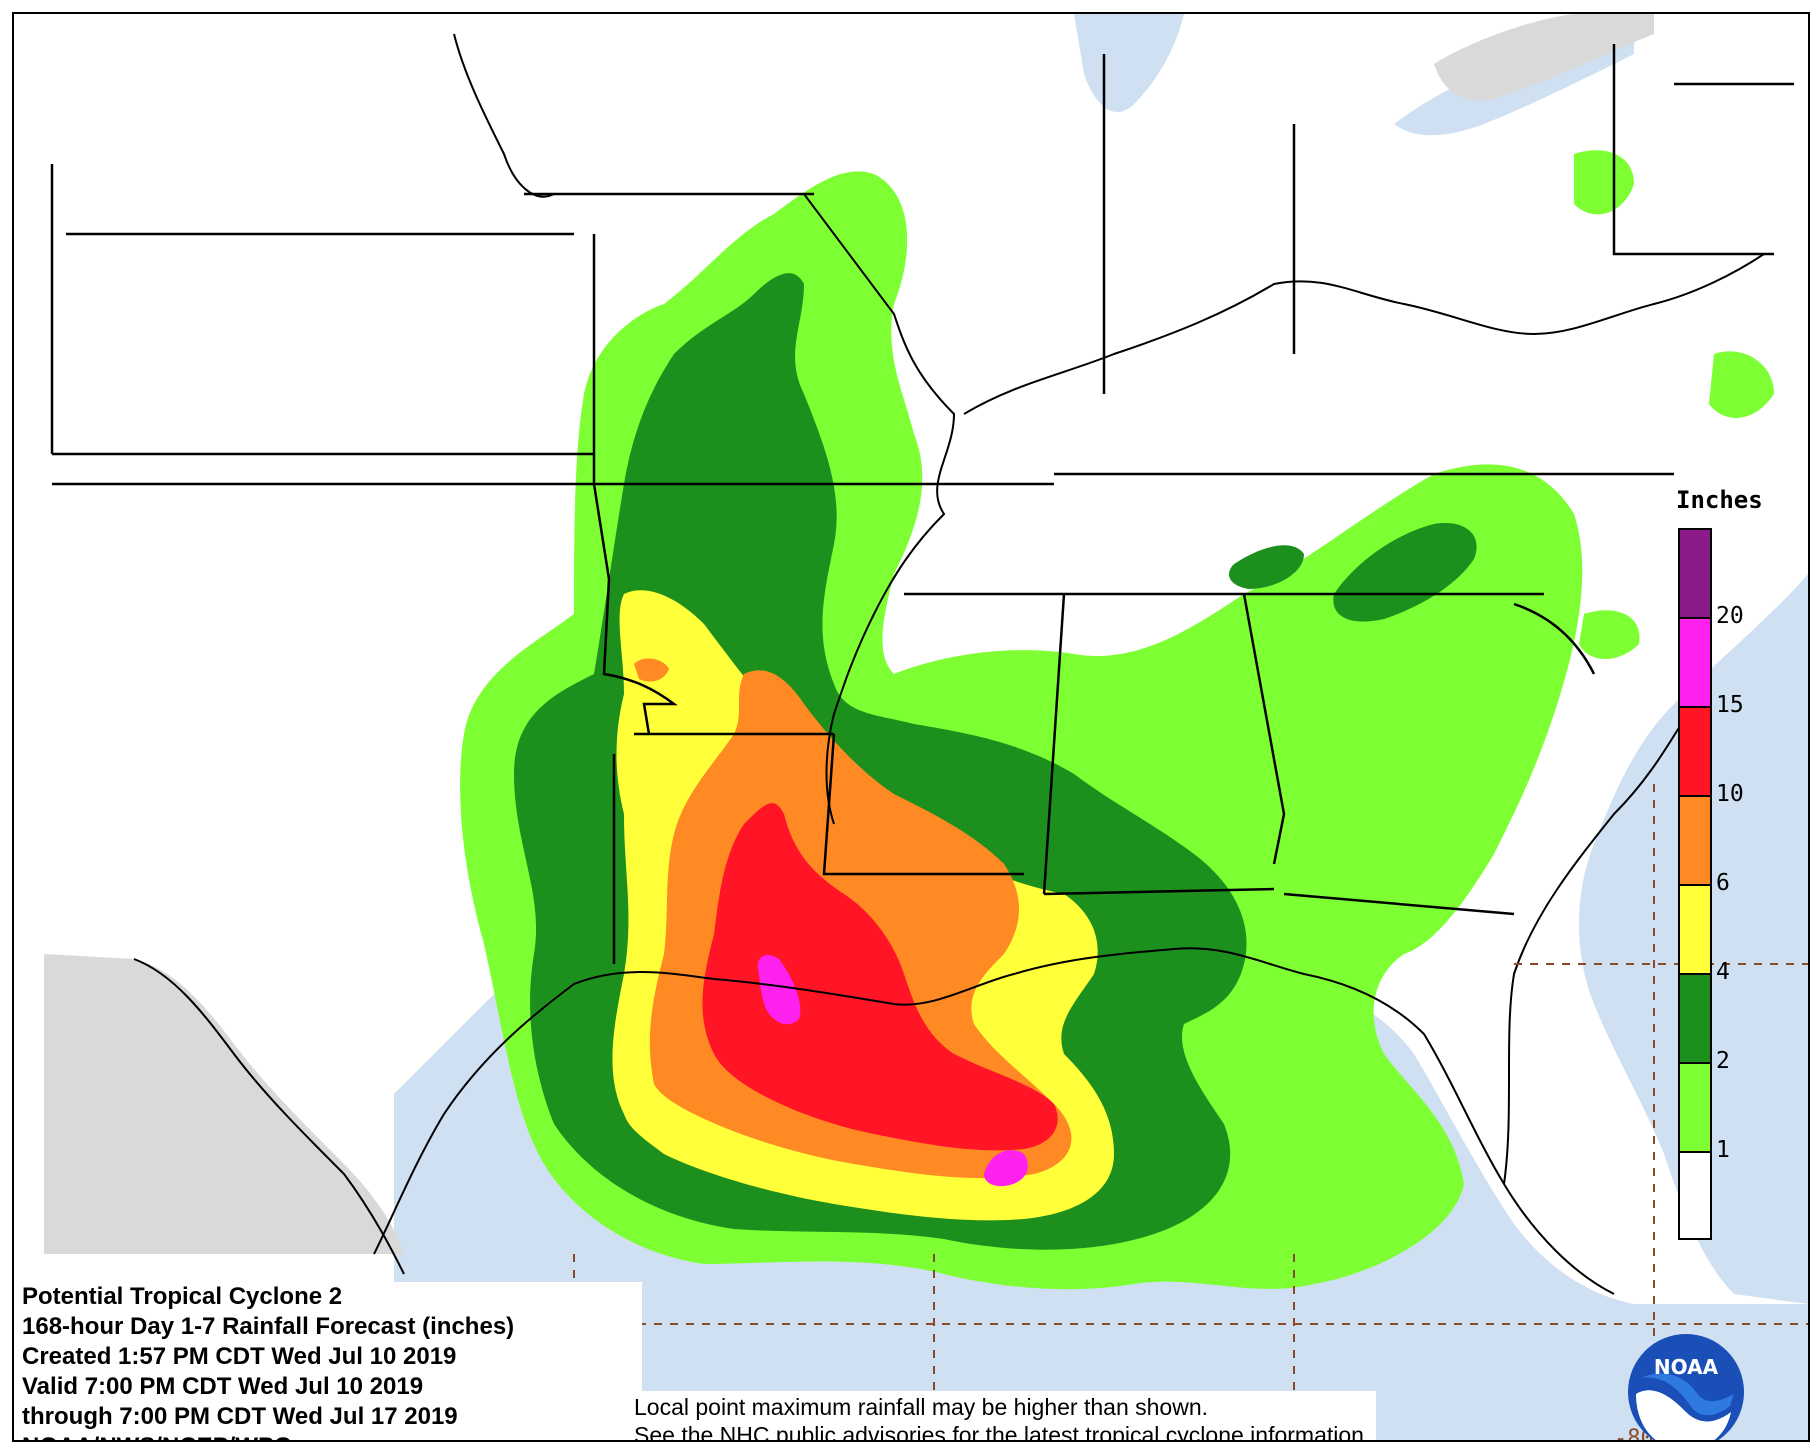  I want to click on info-valid: Valid 7:00 PM CDT Wed Jul 10 2019, so click(223, 1386).